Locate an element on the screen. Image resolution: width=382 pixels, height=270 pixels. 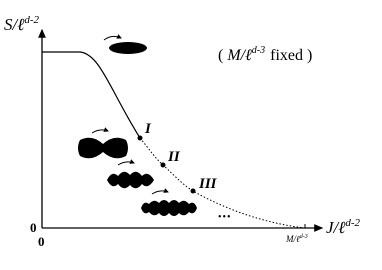
y-origin: 0 is located at coordinates (33, 227).